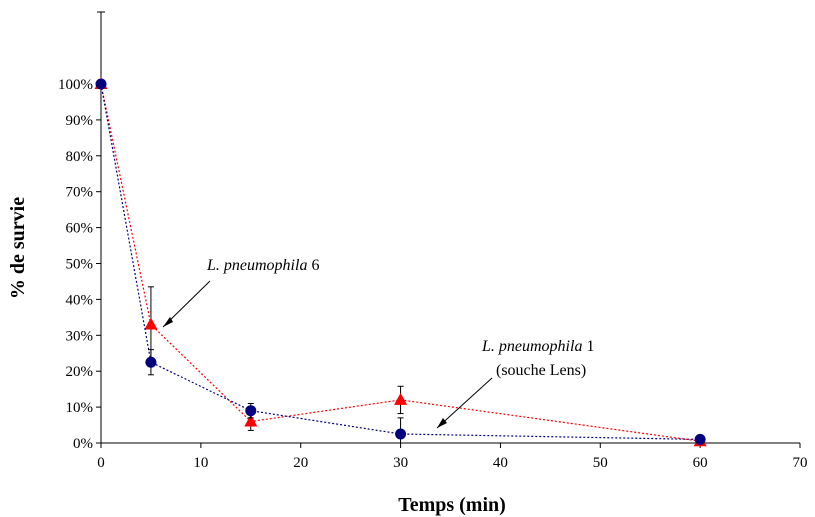  Describe the element at coordinates (600, 463) in the screenshot. I see `x-tick-label: 50` at that location.